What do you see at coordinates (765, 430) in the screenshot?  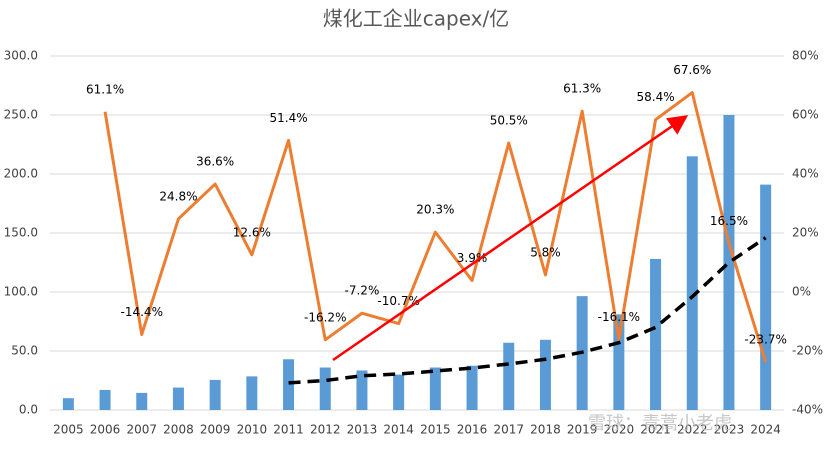 I see `x-tick-label: 2024` at bounding box center [765, 430].